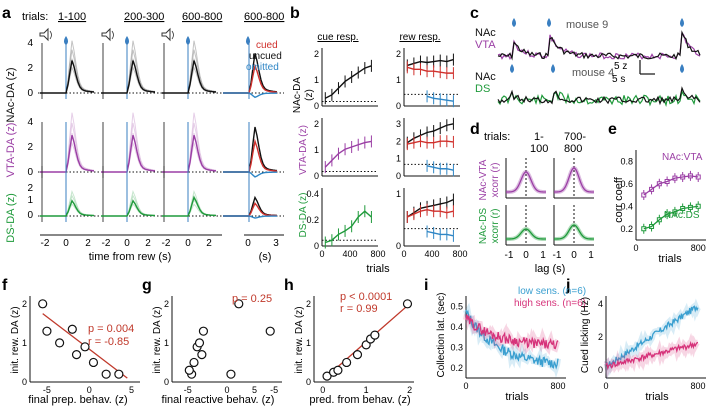 The image size is (708, 408). Describe the element at coordinates (485, 45) in the screenshot. I see `panel-c-vta-label: VTA` at that location.